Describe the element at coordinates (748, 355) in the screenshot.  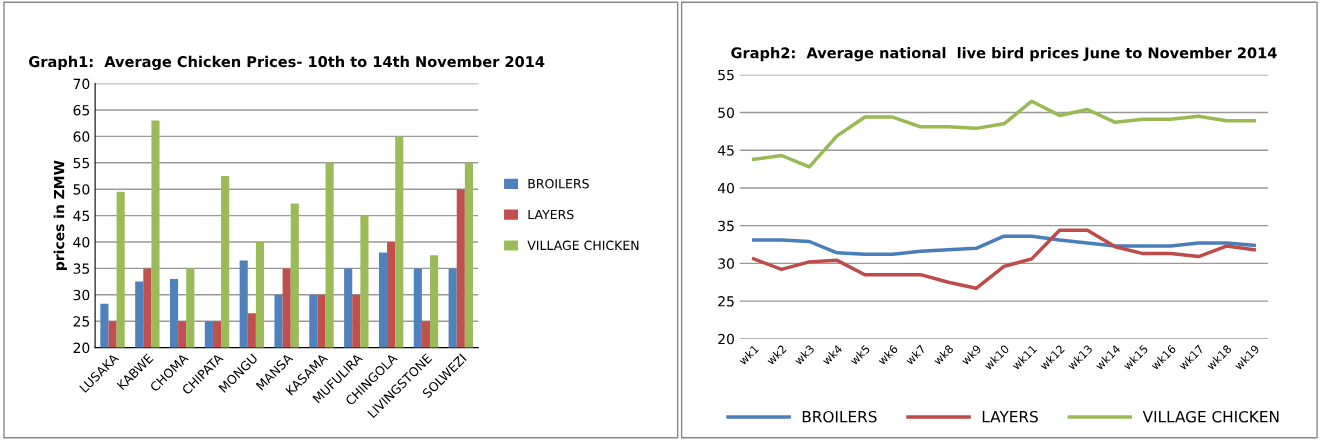
I see `x-tick-label: wk1` at that location.